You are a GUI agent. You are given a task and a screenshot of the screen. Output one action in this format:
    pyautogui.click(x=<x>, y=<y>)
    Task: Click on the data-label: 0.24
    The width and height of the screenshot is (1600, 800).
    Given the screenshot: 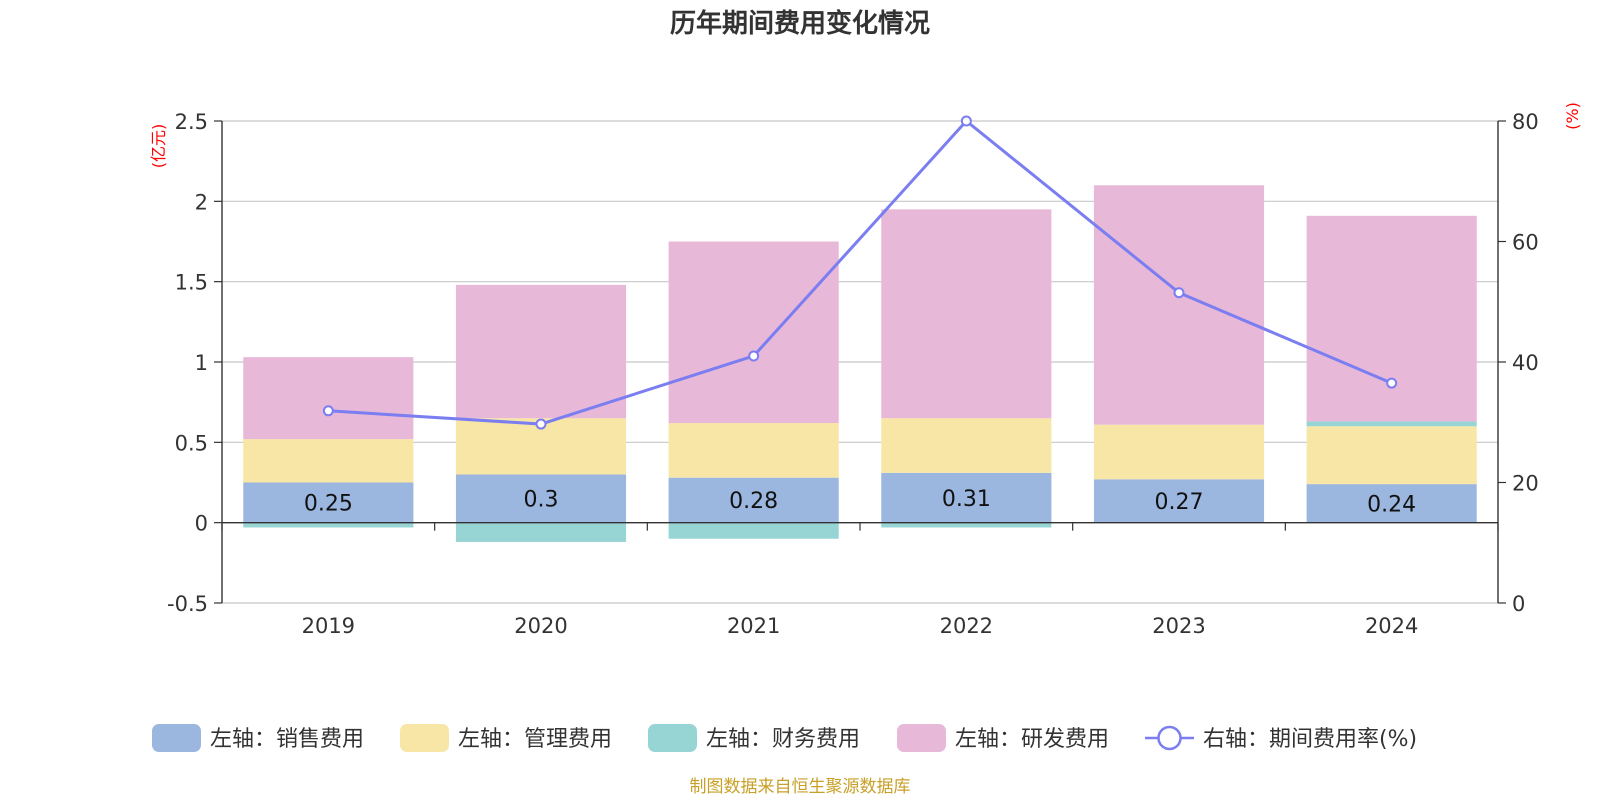 What is the action you would take?
    pyautogui.click(x=1391, y=504)
    